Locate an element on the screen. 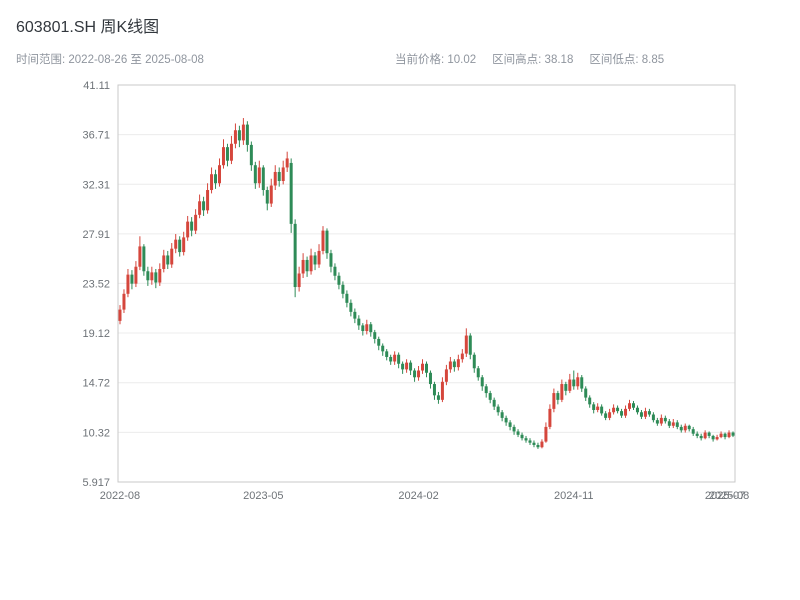 The width and height of the screenshot is (800, 600). x-tick-label: 2024-02 is located at coordinates (418, 496).